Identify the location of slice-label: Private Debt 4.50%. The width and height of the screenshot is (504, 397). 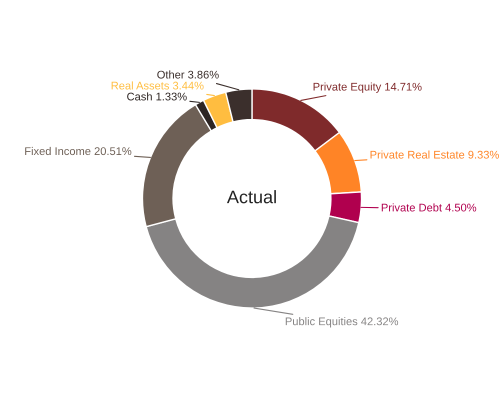
(429, 207).